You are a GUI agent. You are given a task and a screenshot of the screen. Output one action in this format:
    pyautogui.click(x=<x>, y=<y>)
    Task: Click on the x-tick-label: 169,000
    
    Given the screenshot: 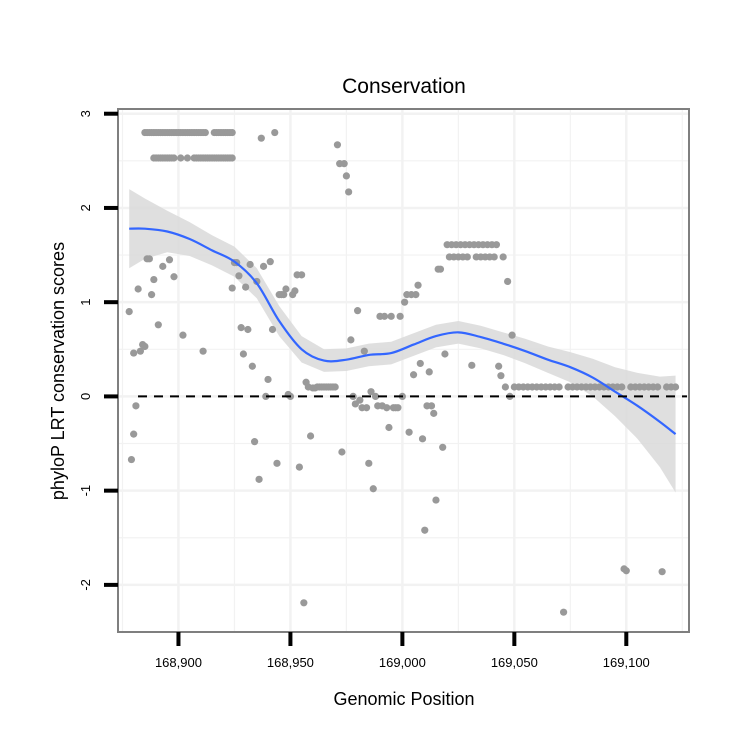 What is the action you would take?
    pyautogui.click(x=402, y=662)
    